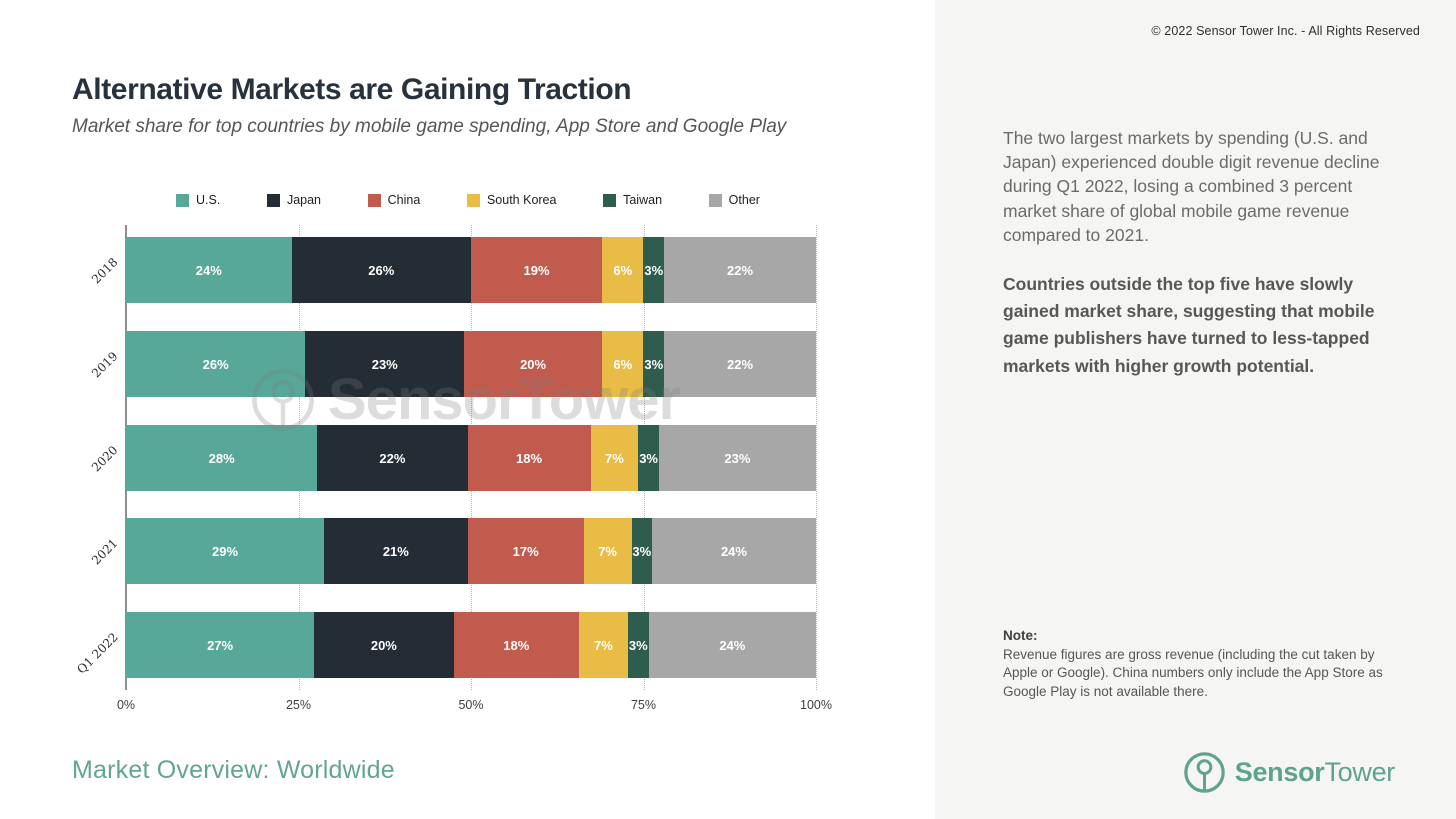  I want to click on bar-segment-u-s: 27%, so click(220, 645).